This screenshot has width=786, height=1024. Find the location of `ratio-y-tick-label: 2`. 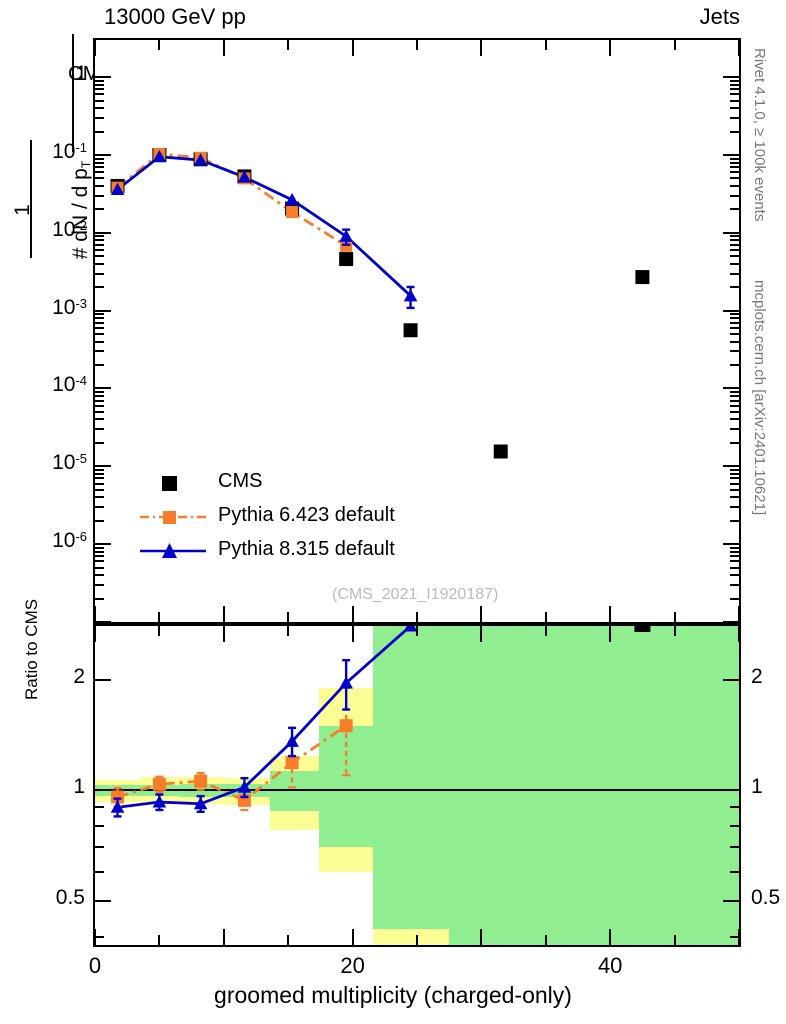

ratio-y-tick-label: 2 is located at coordinates (79, 676).